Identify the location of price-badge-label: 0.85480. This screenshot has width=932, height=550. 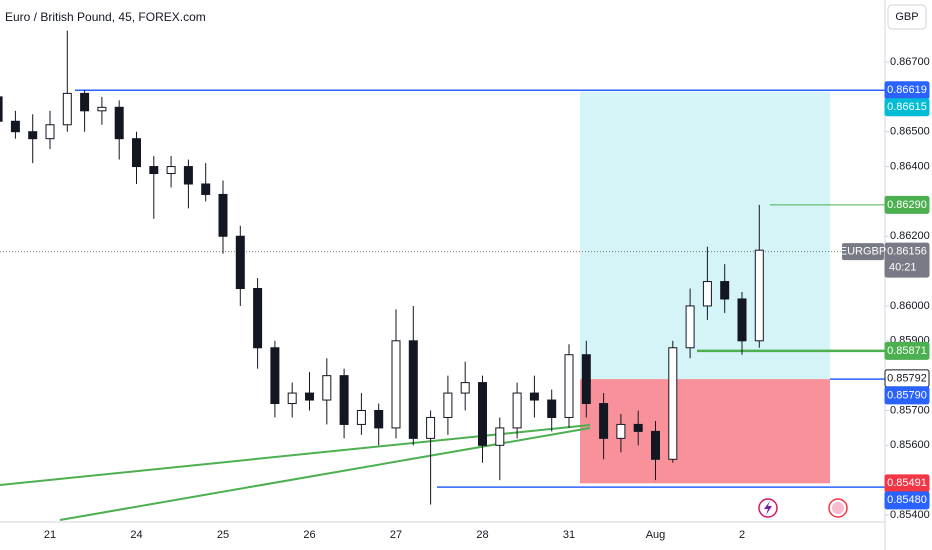
(907, 500).